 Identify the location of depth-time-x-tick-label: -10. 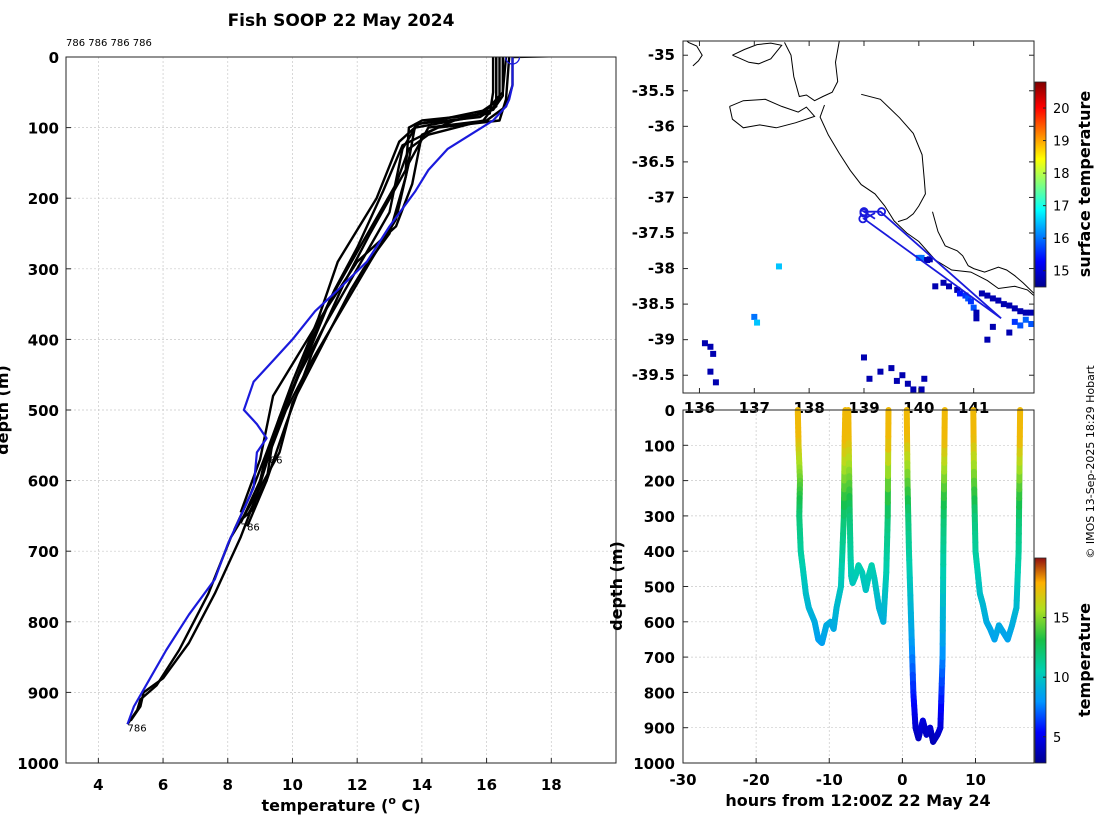
(829, 780).